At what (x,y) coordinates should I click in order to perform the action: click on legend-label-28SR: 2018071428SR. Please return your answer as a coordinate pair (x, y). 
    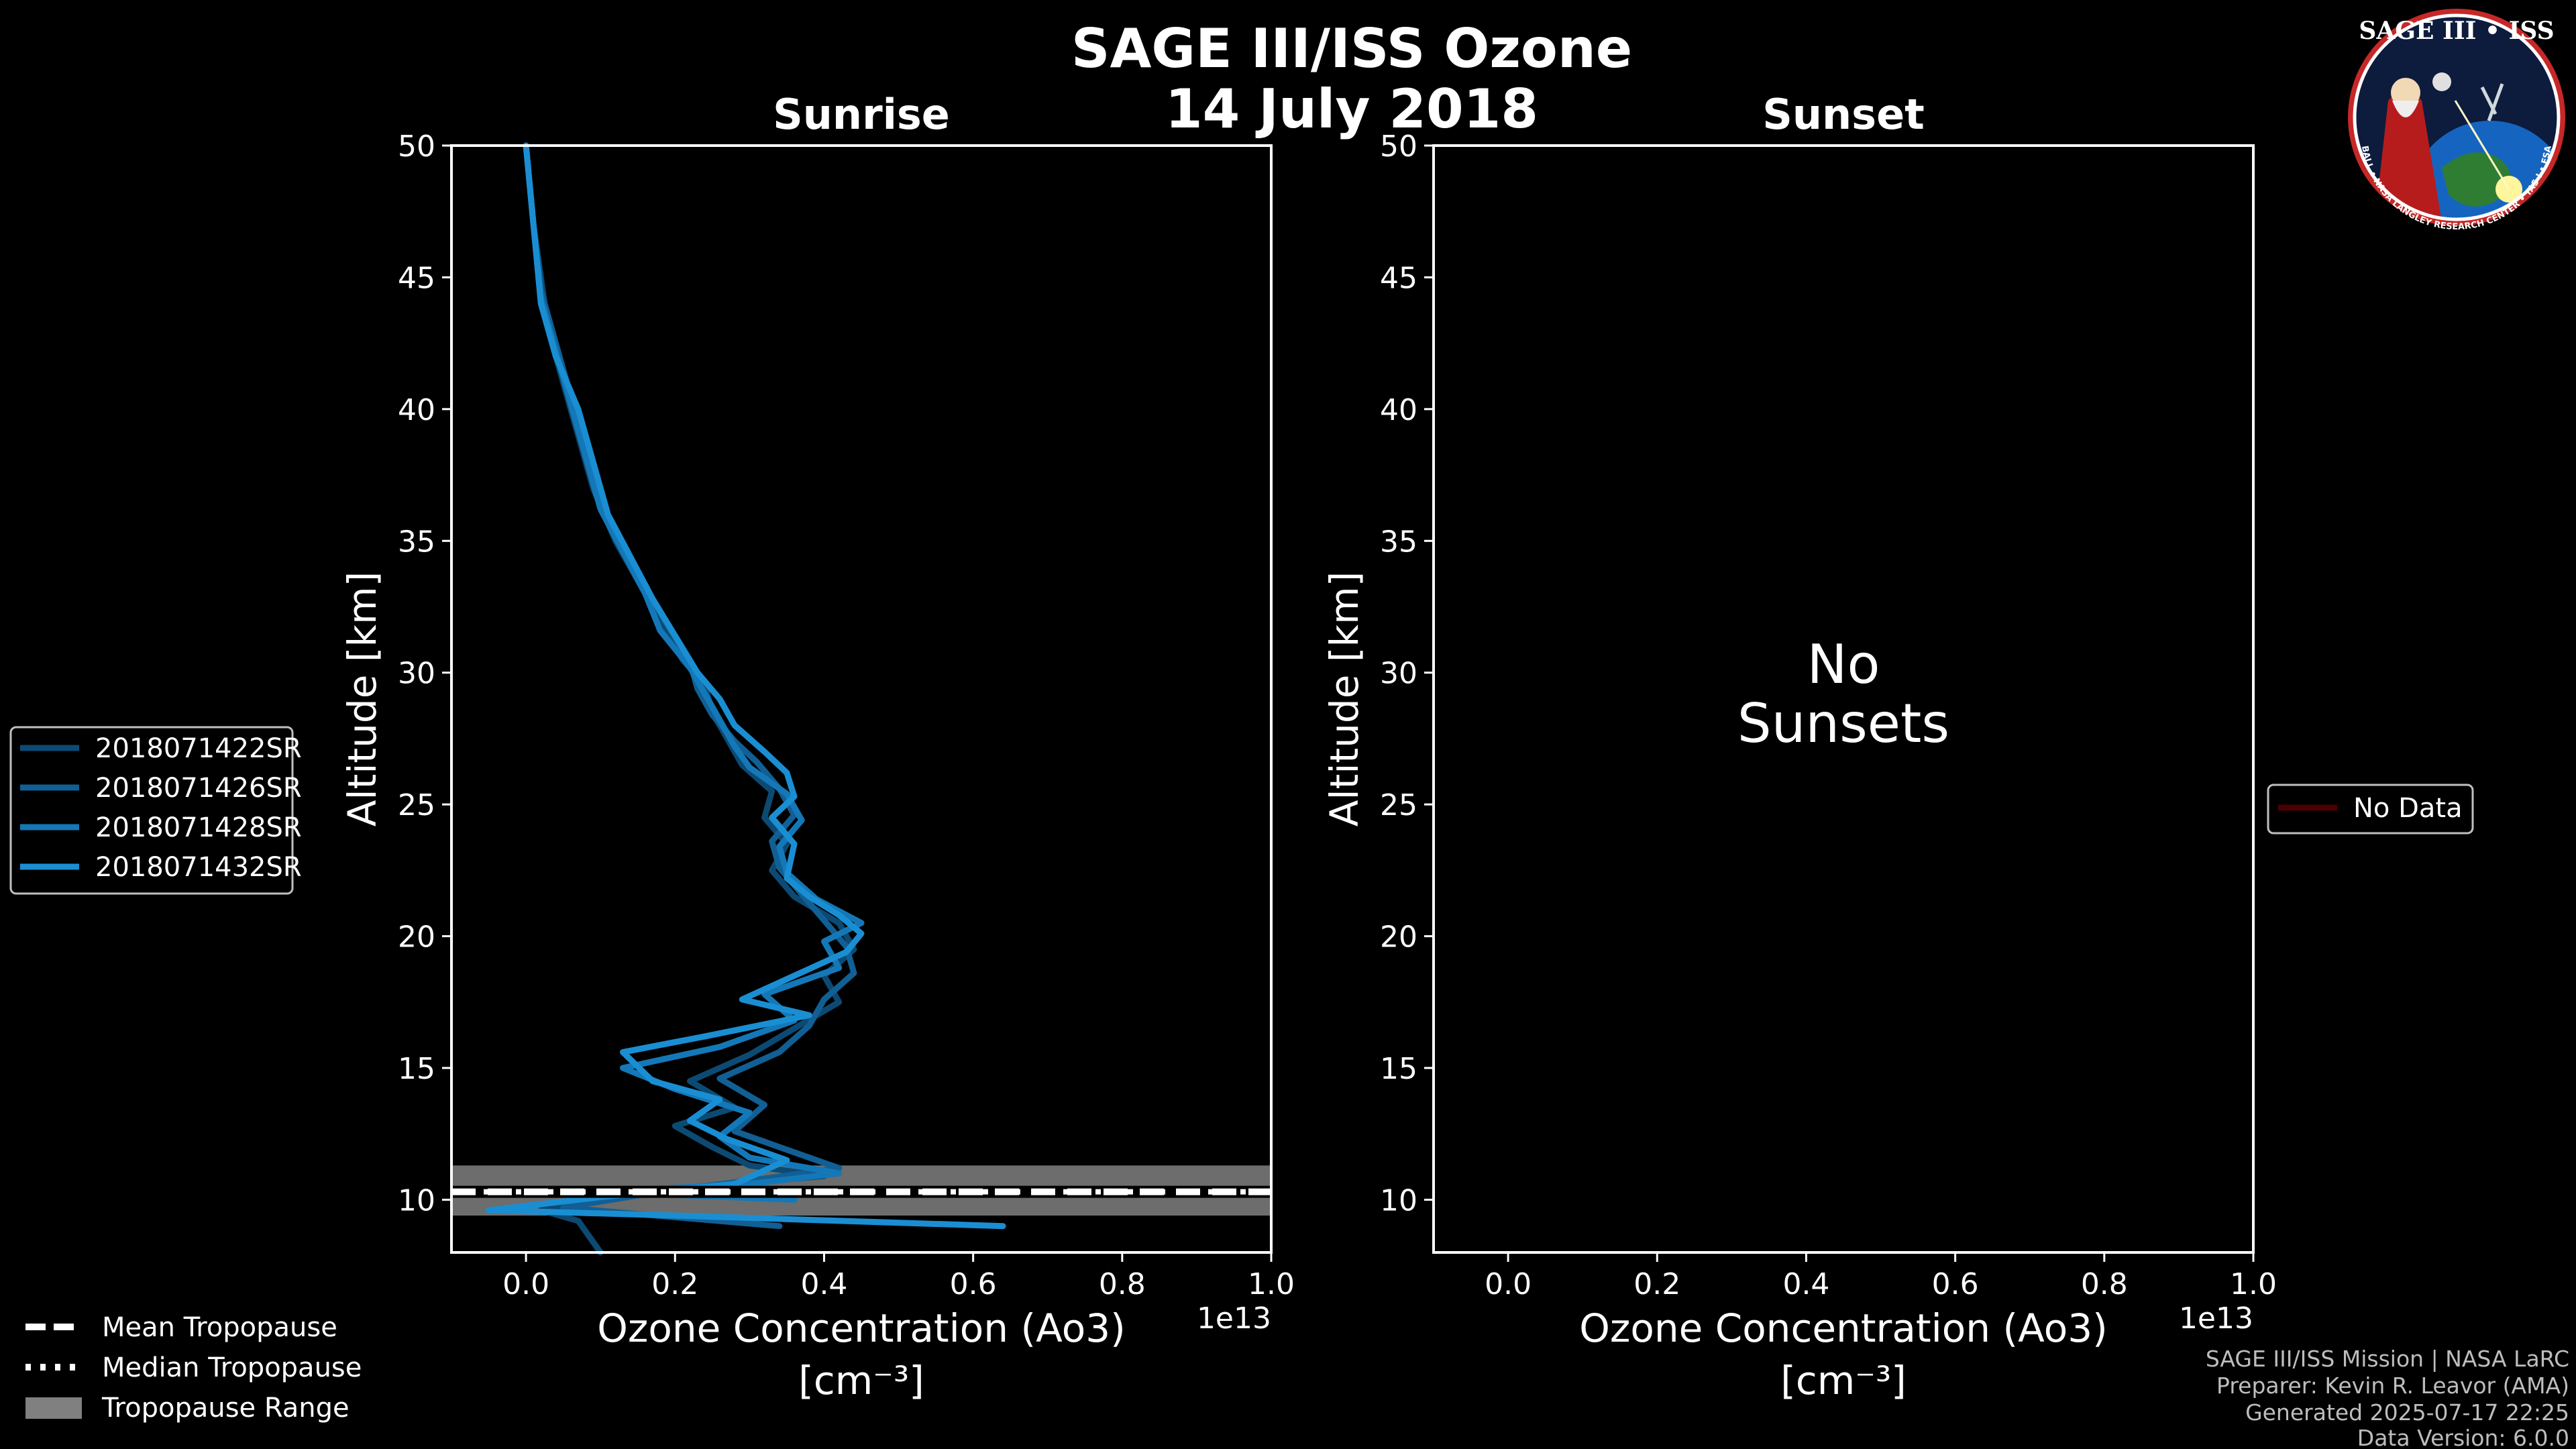
    Looking at the image, I should click on (198, 827).